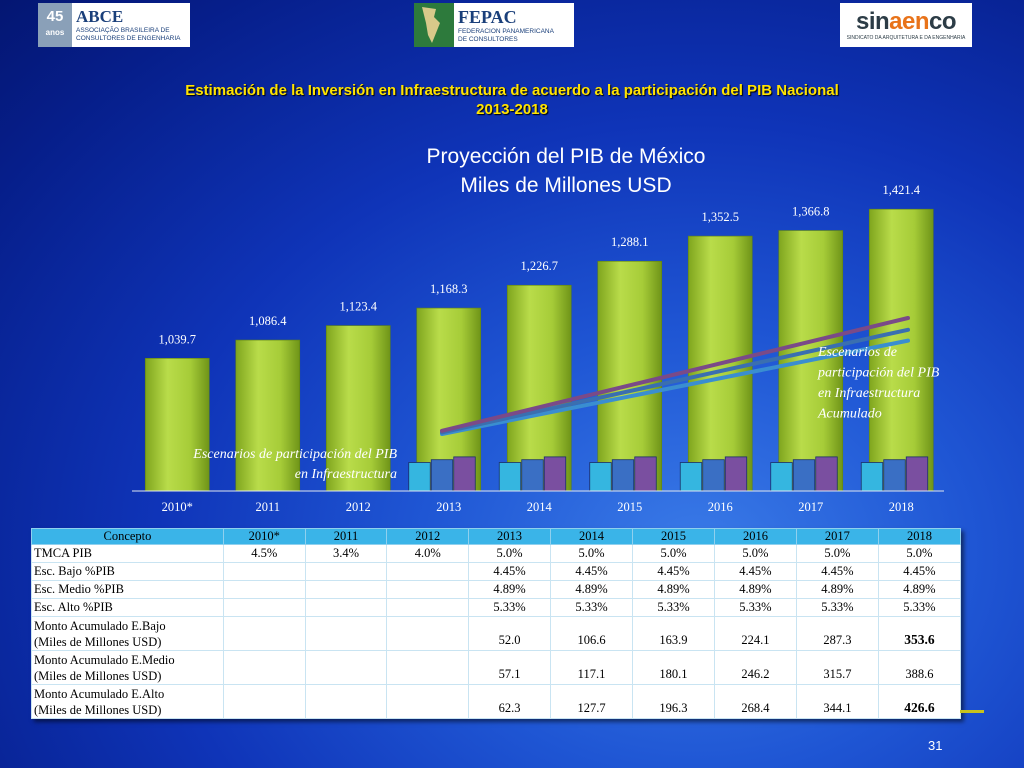 The height and width of the screenshot is (768, 1024). What do you see at coordinates (510, 667) in the screenshot?
I see `table-cell: 57.1` at bounding box center [510, 667].